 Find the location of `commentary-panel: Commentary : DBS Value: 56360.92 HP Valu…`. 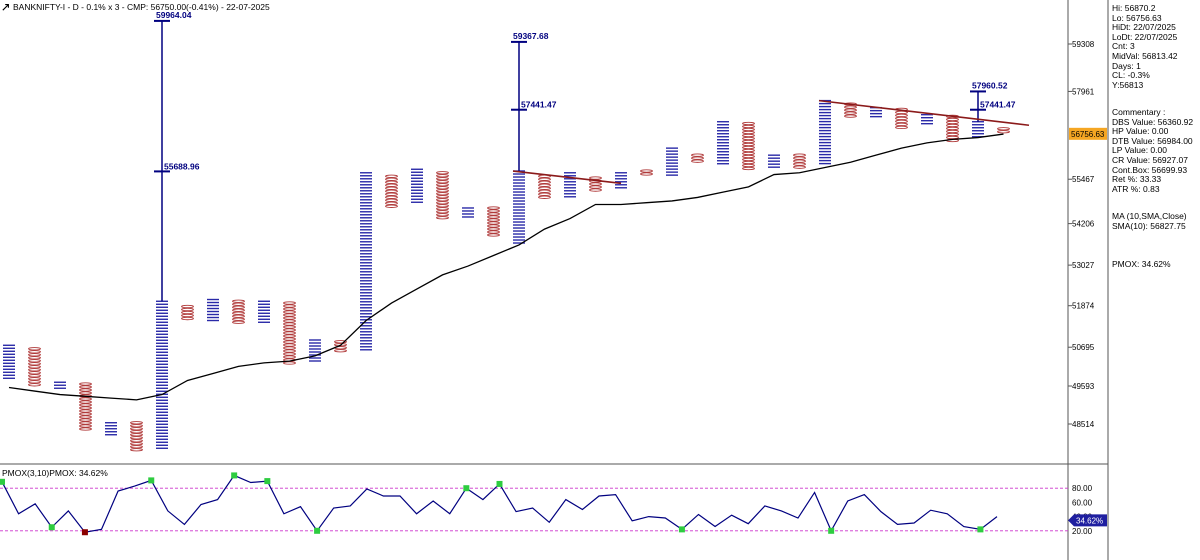

commentary-panel: Commentary : DBS Value: 56360.92 HP Valu… is located at coordinates (1153, 150).